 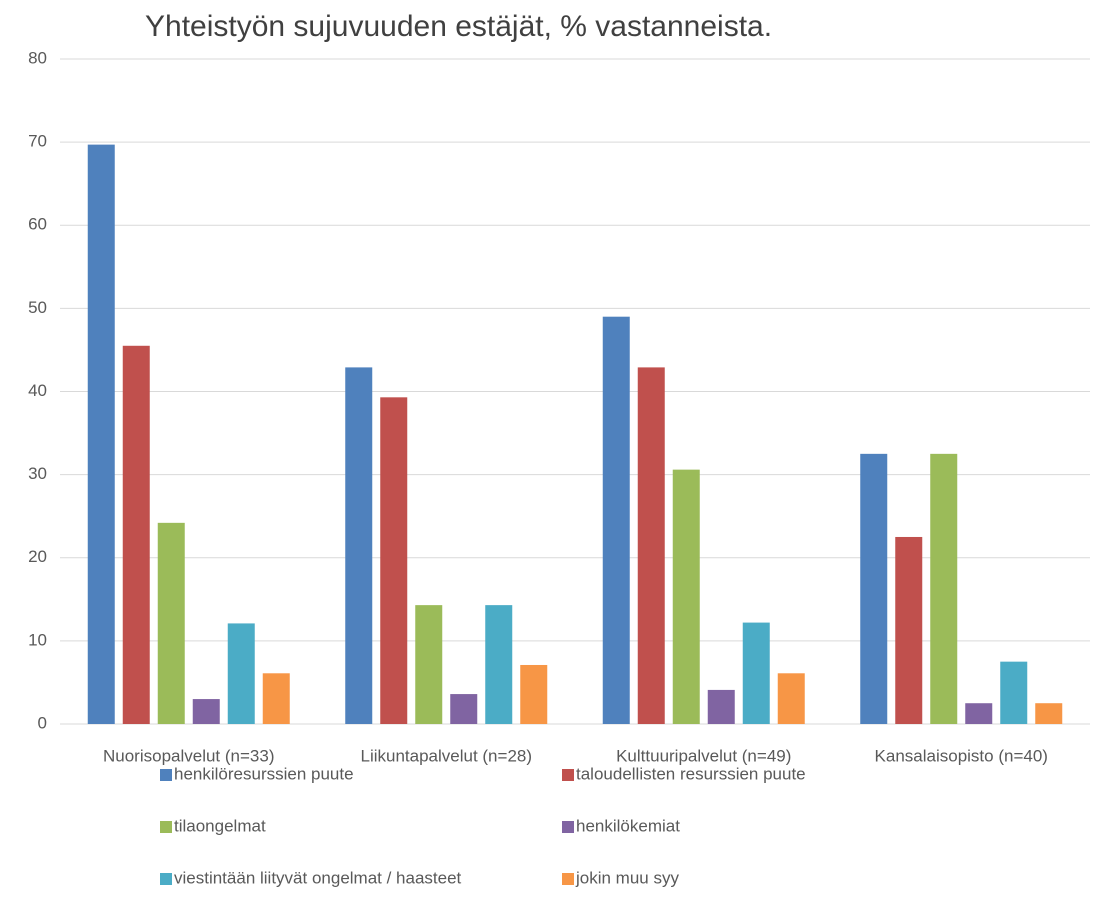 What do you see at coordinates (37, 556) in the screenshot?
I see `y-tick-label: 20` at bounding box center [37, 556].